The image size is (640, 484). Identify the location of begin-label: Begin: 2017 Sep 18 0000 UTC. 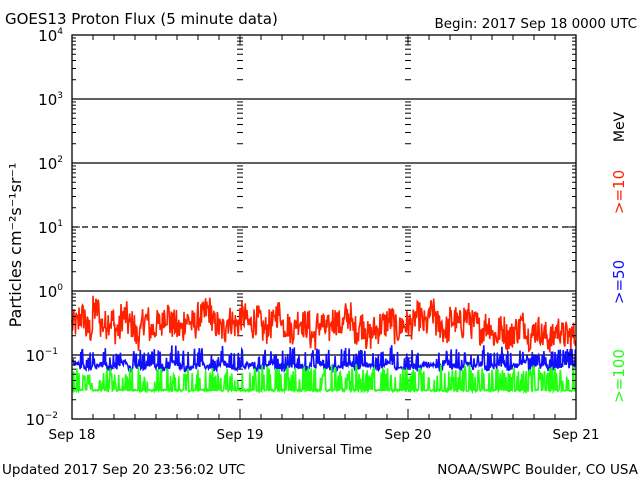
(535, 24).